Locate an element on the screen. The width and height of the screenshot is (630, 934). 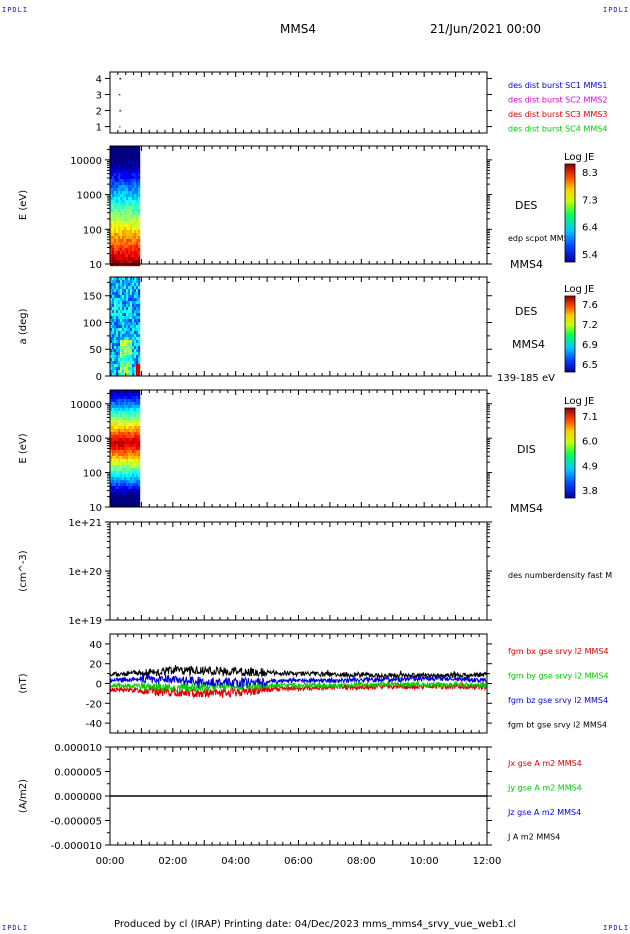
time-tick-label: 04:00 is located at coordinates (235, 861).